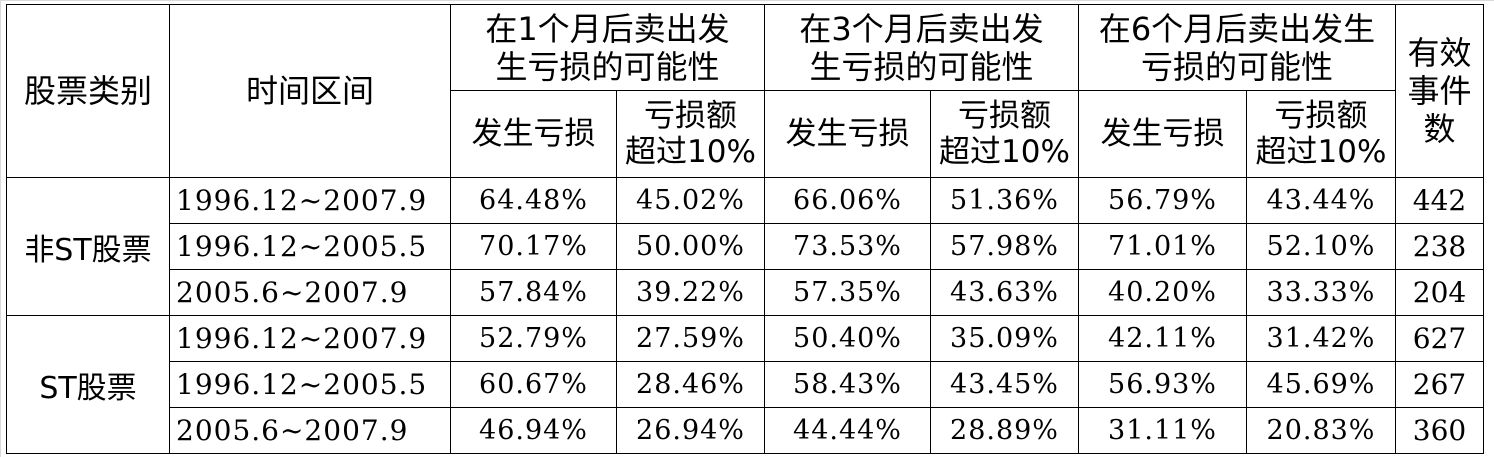 Image resolution: width=1494 pixels, height=457 pixels. What do you see at coordinates (690, 338) in the screenshot?
I see `value-cell: 27.59%` at bounding box center [690, 338].